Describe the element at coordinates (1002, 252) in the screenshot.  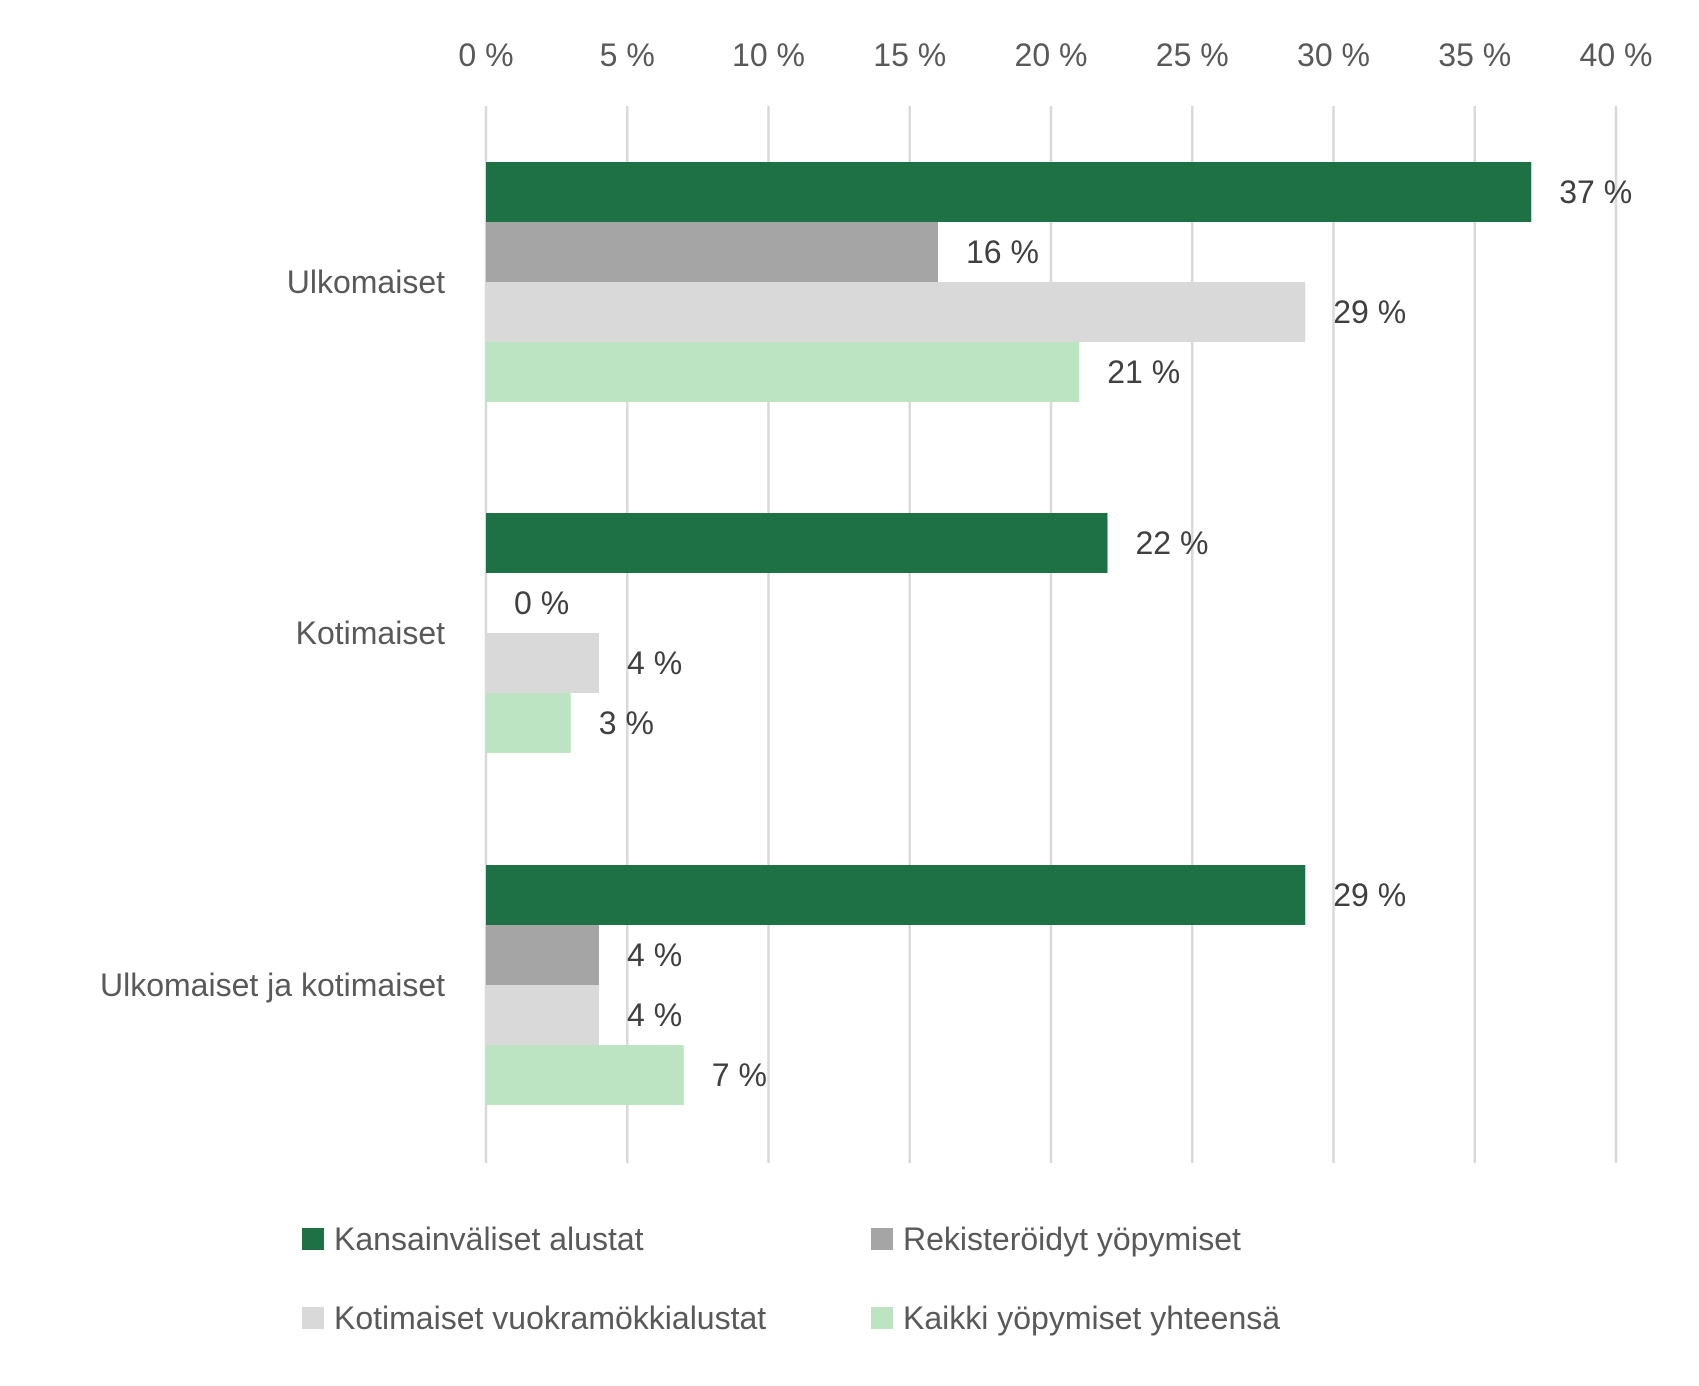
I see `data-label: 16 %` at that location.